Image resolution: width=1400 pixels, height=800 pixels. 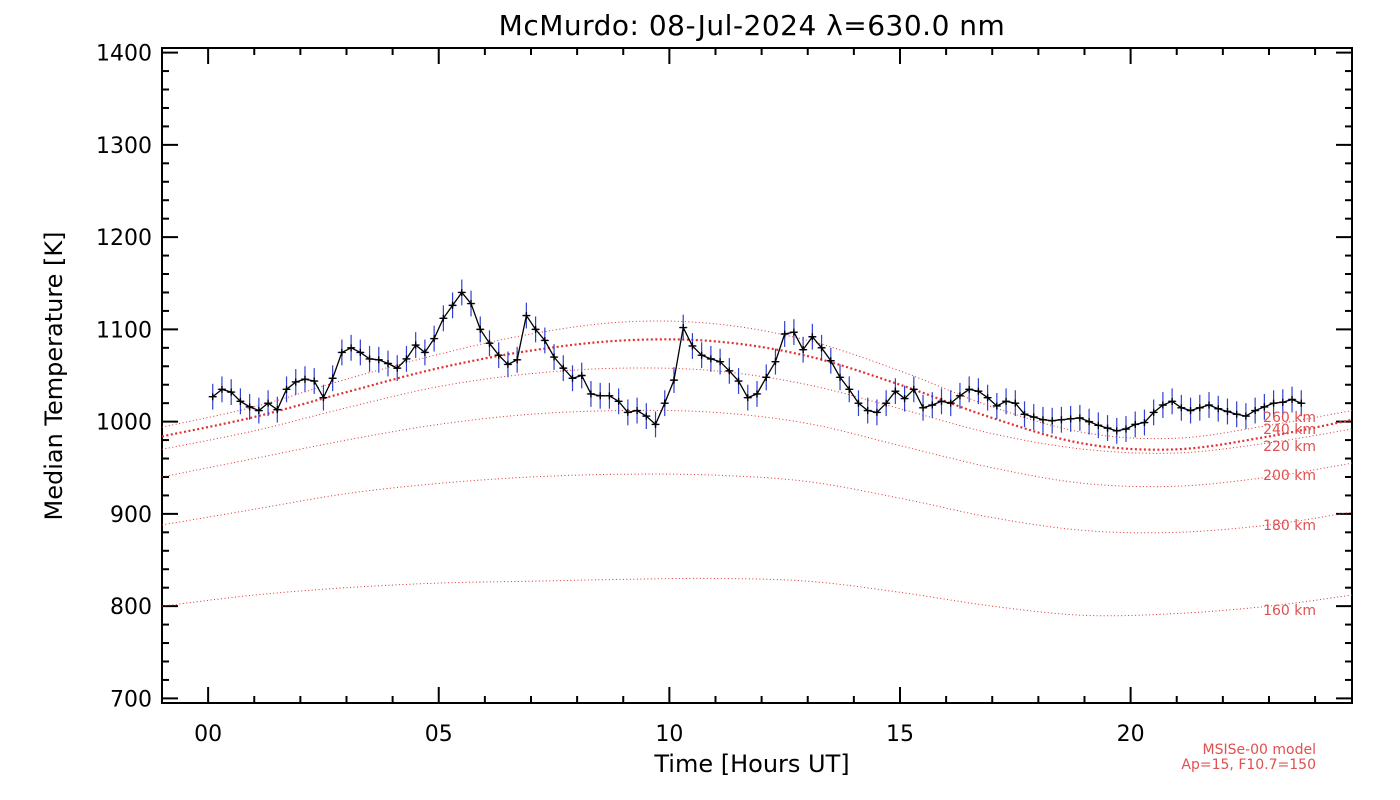 What do you see at coordinates (124, 146) in the screenshot?
I see `y-tick-label: 1300` at bounding box center [124, 146].